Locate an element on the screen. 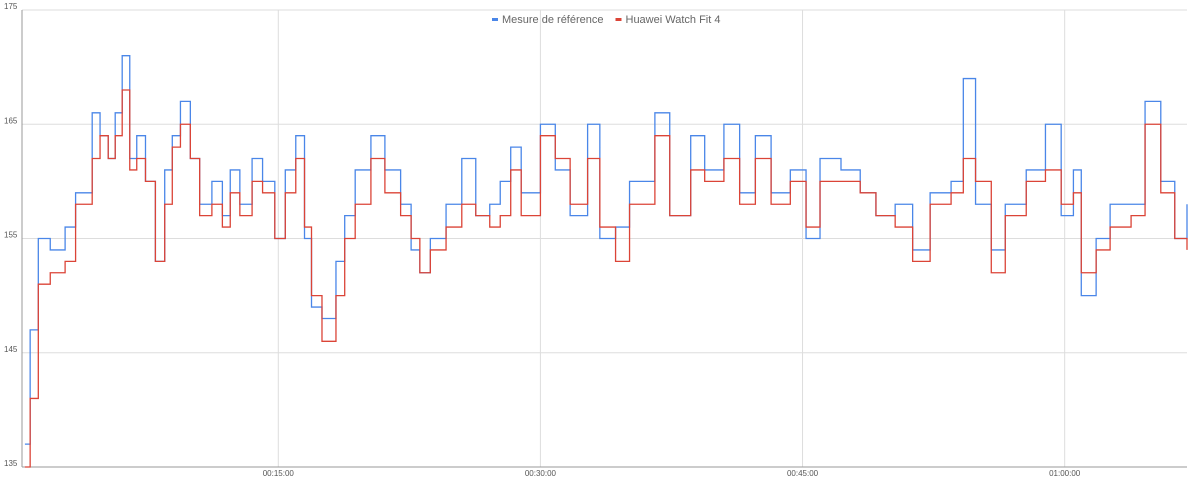 This screenshot has height=479, width=1200. x-tick-label: 00:45:00 is located at coordinates (803, 473).